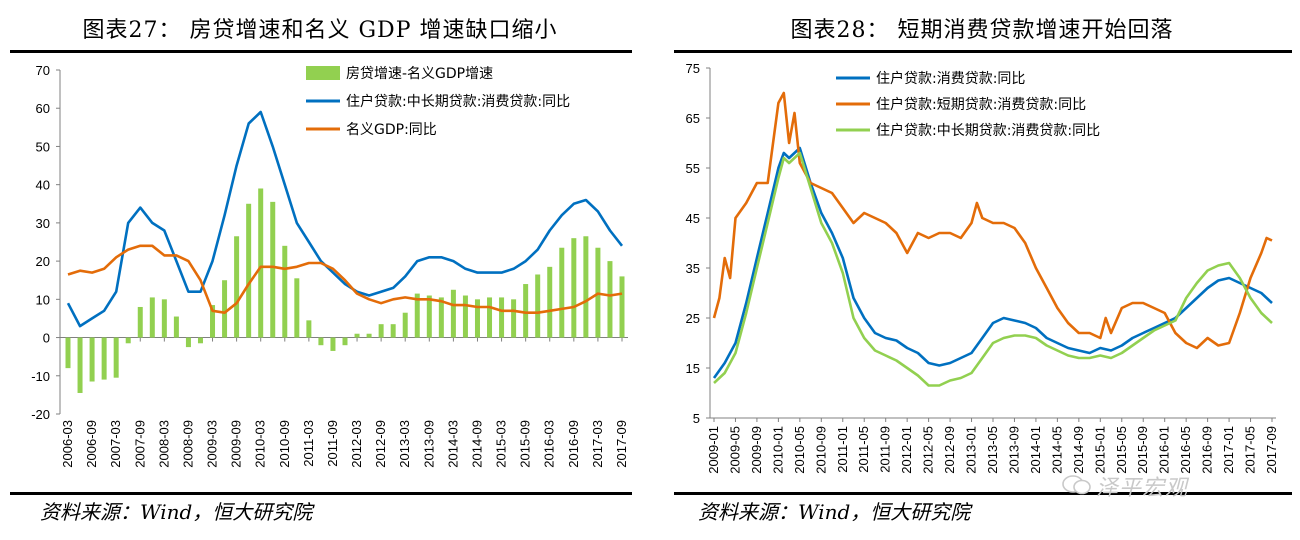  Describe the element at coordinates (696, 418) in the screenshot. I see `y-tick-label: 5` at that location.